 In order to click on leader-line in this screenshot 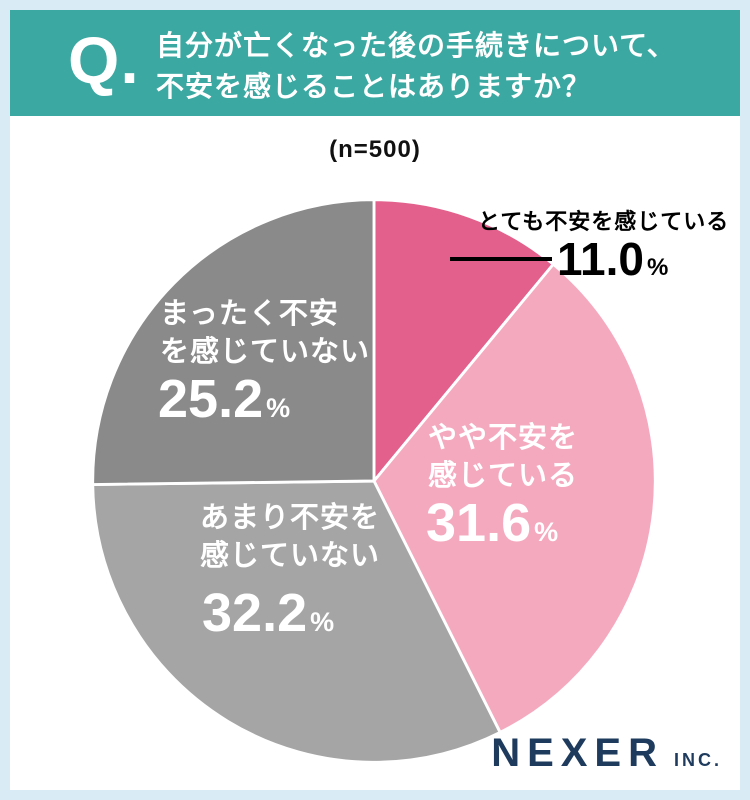, I will do `click(501, 259)`.